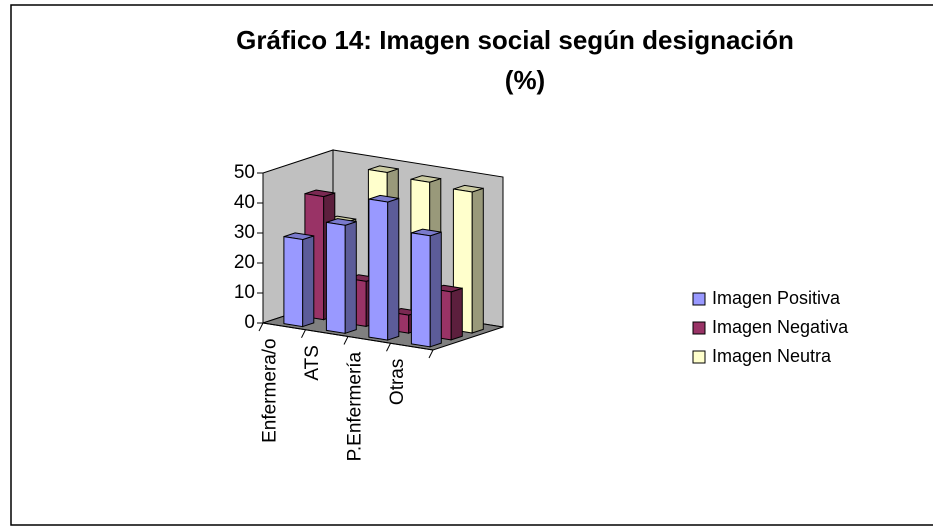 Image resolution: width=933 pixels, height=532 pixels. I want to click on y-tick-label: 50, so click(244, 172).